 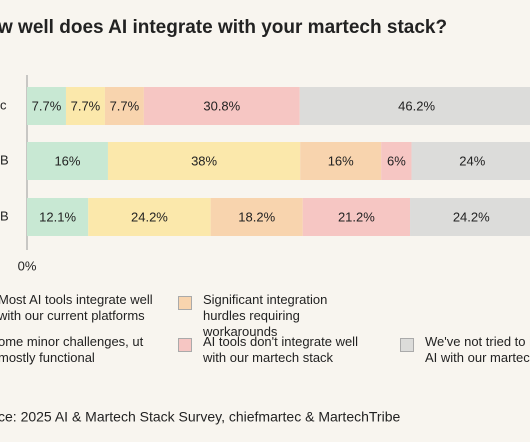 I want to click on value-label: 21.2%, so click(x=356, y=216).